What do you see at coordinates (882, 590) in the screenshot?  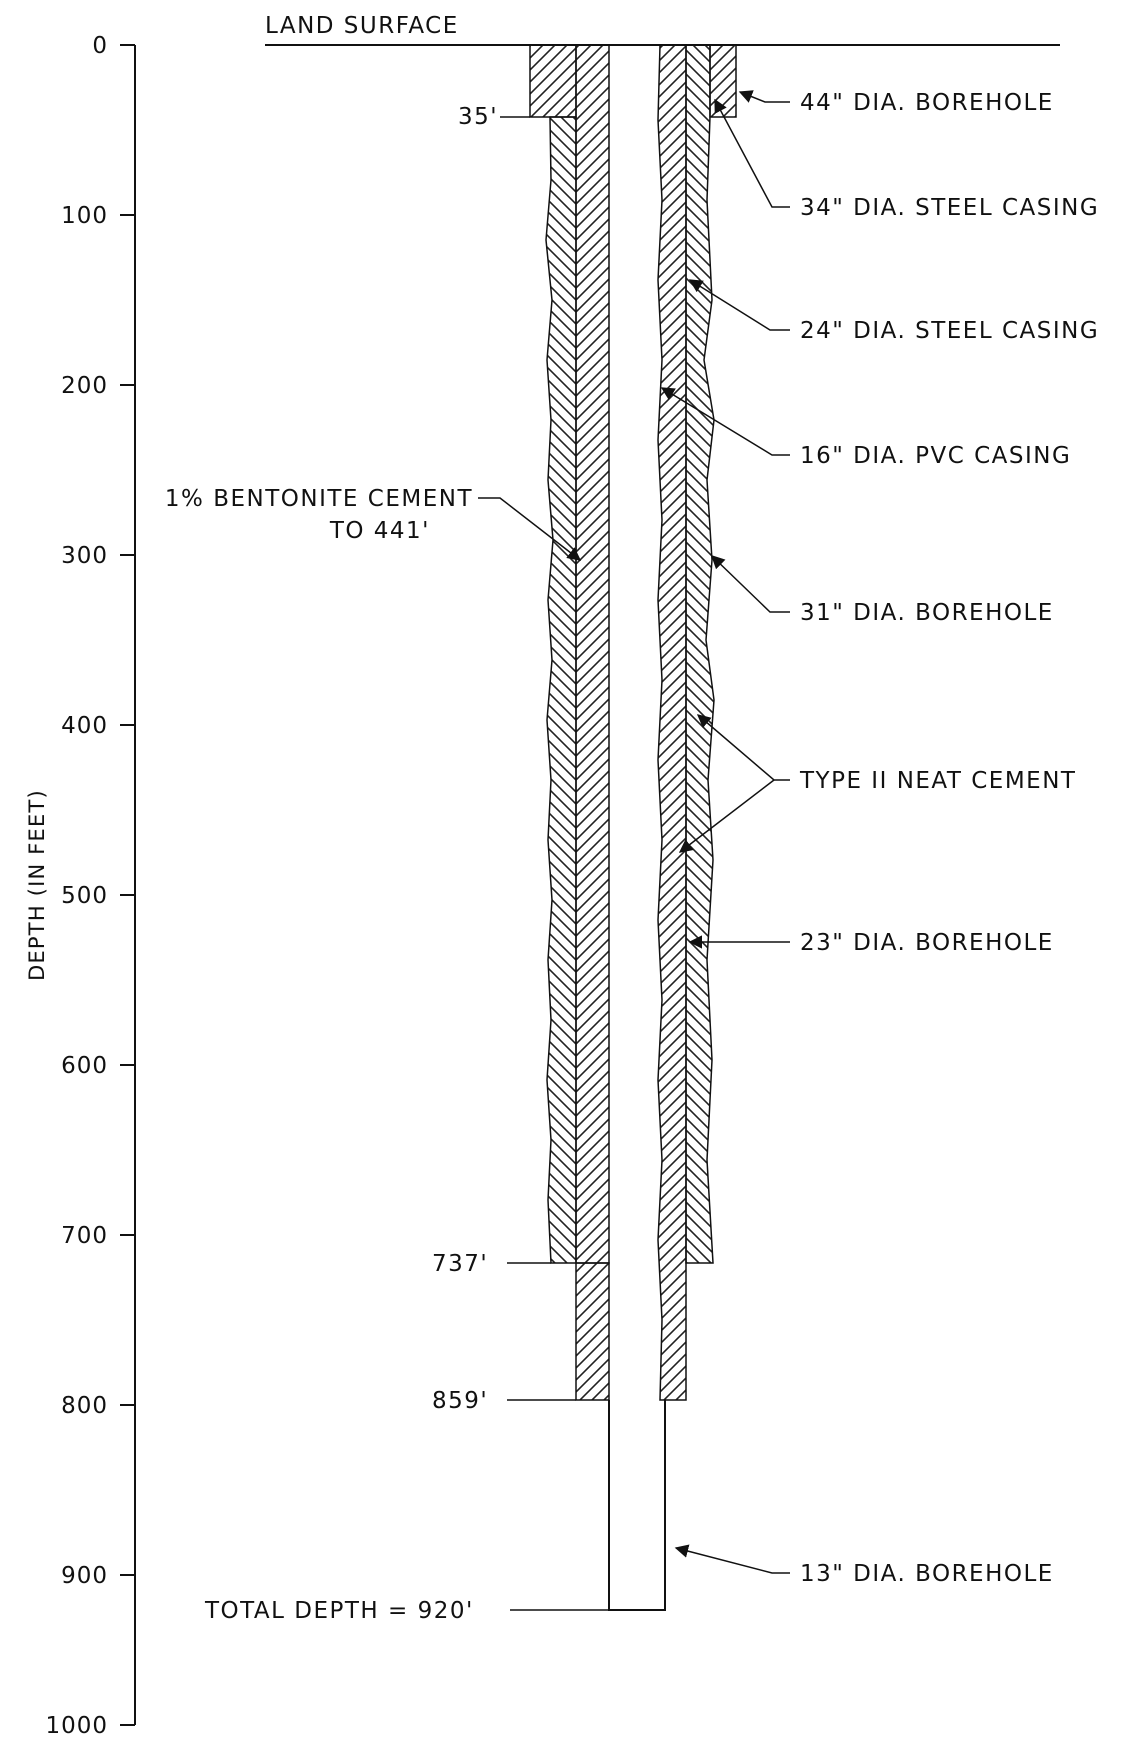 I see `callout-borehole-31: 31" DIA. BOREHOLE` at bounding box center [882, 590].